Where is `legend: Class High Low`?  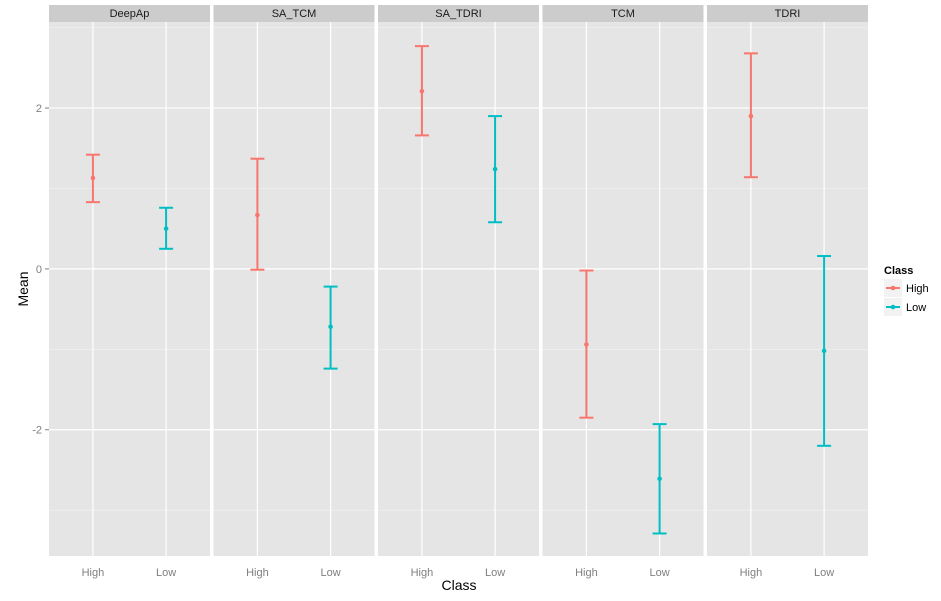
legend: Class High Low is located at coordinates (906, 290).